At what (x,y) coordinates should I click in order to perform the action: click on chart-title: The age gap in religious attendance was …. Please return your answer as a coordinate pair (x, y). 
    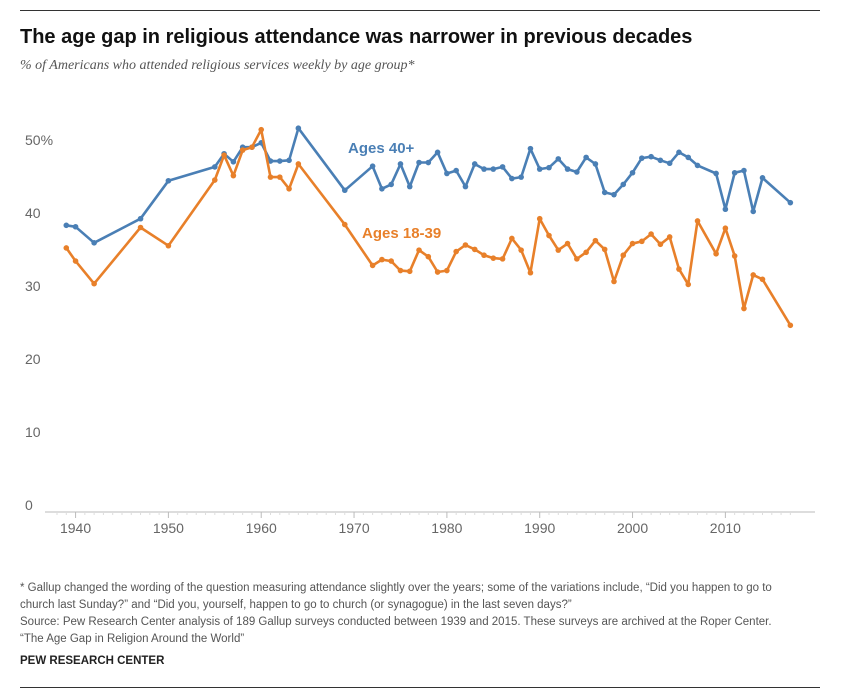
    Looking at the image, I should click on (356, 37).